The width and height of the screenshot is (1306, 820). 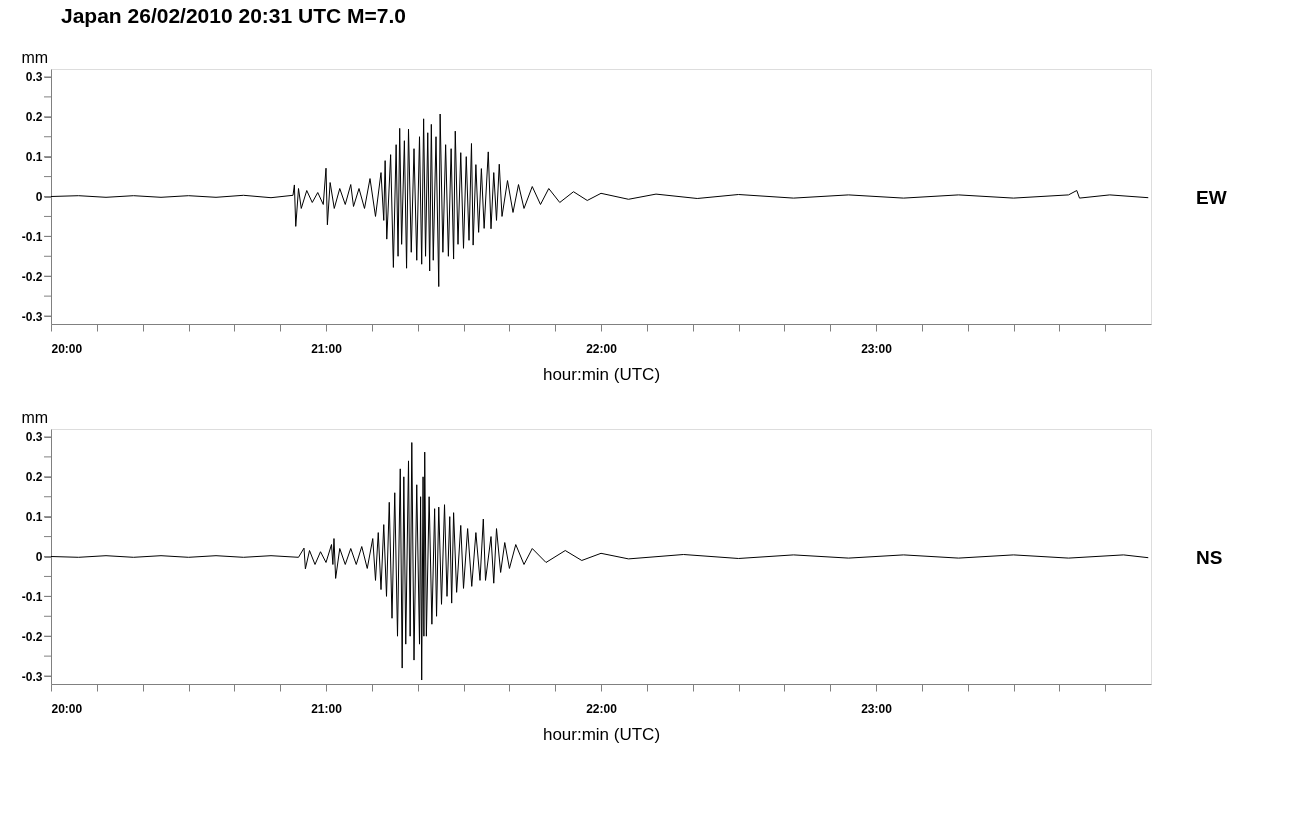 What do you see at coordinates (233, 15) in the screenshot?
I see `chart-title: Japan 26/02/2010 20:31 UTC M=7.0` at bounding box center [233, 15].